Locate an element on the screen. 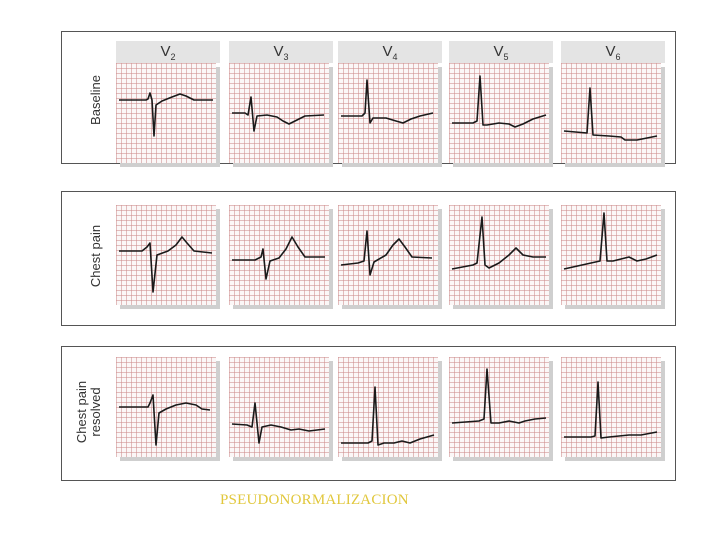  row-label-baseline: Baseline is located at coordinates (95, 100).